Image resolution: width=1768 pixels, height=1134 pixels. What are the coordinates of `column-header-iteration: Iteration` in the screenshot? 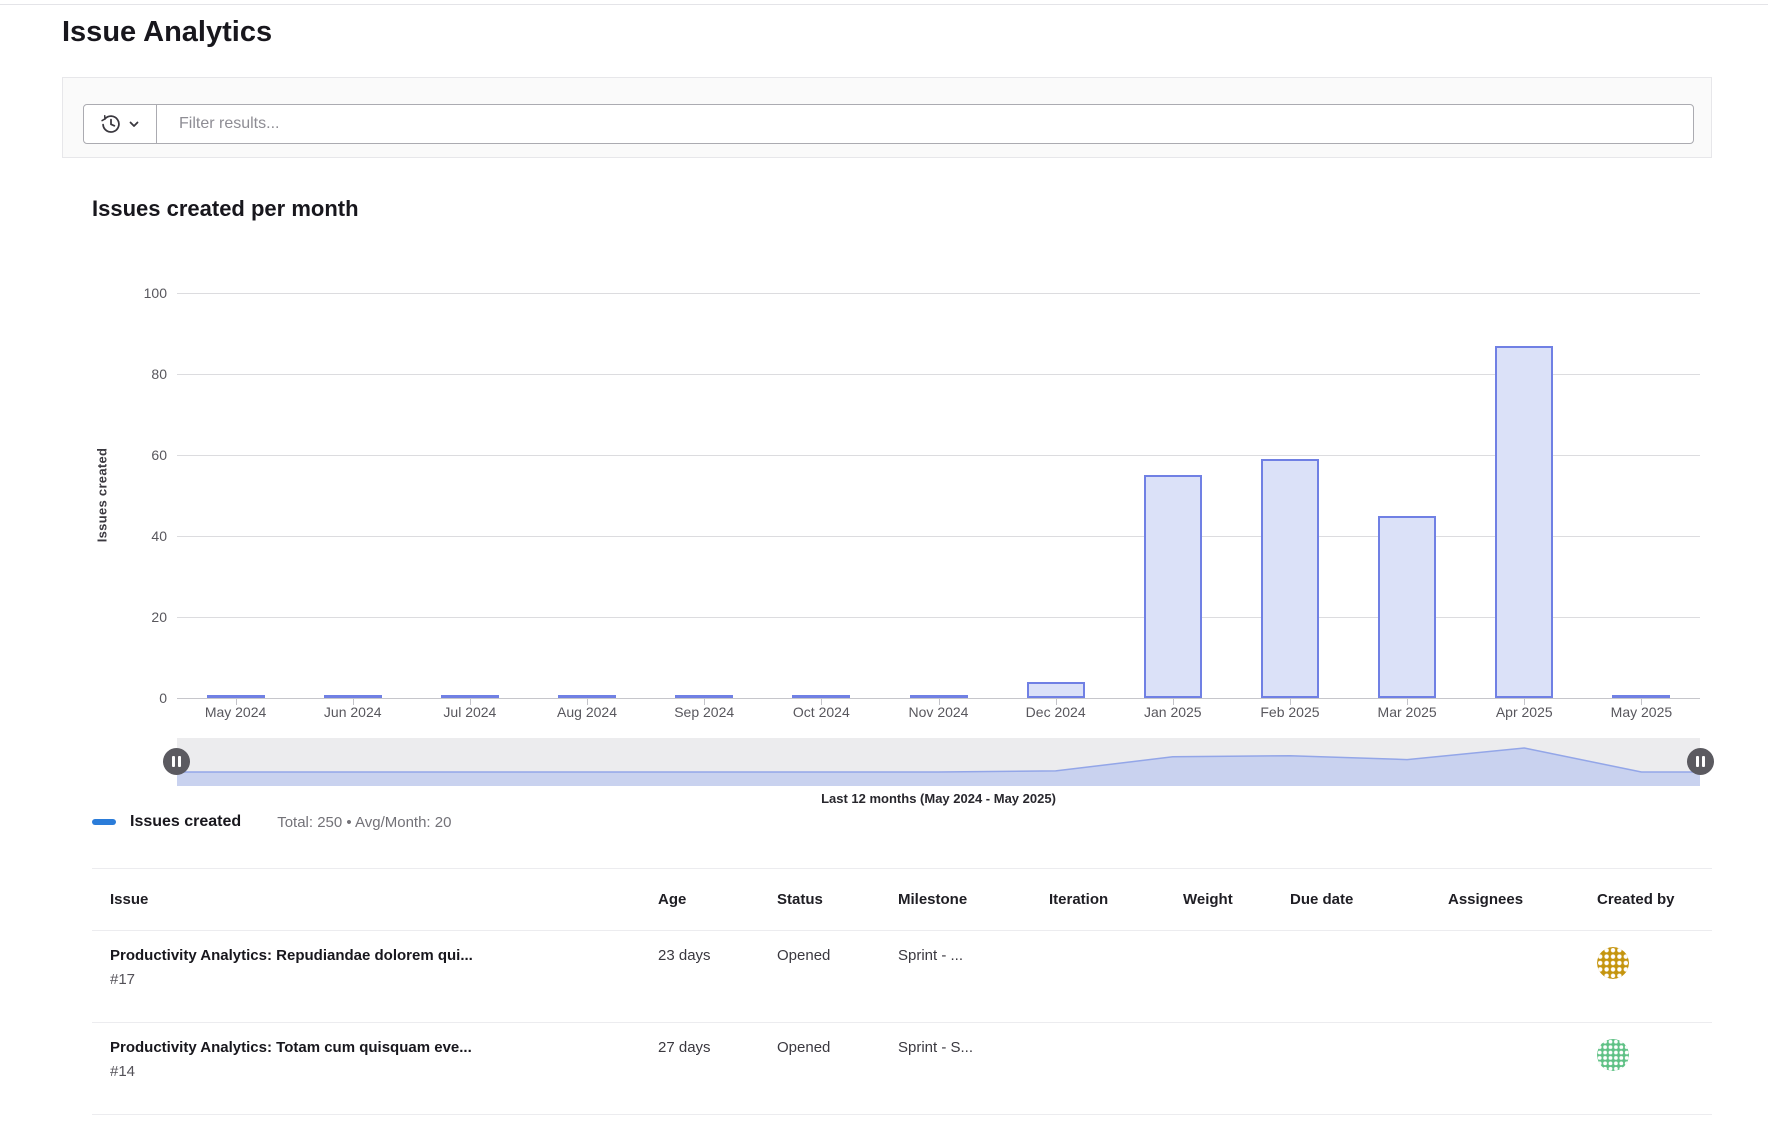 It's located at (1116, 899).